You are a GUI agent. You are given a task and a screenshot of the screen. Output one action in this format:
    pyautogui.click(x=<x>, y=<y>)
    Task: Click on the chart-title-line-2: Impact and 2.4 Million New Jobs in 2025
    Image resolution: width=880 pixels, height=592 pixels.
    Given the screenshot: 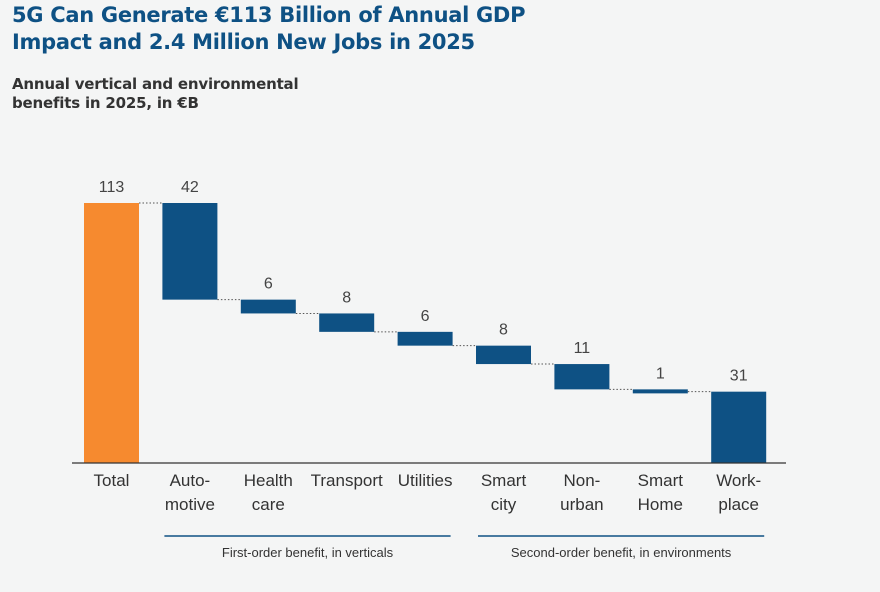 What is the action you would take?
    pyautogui.click(x=243, y=42)
    